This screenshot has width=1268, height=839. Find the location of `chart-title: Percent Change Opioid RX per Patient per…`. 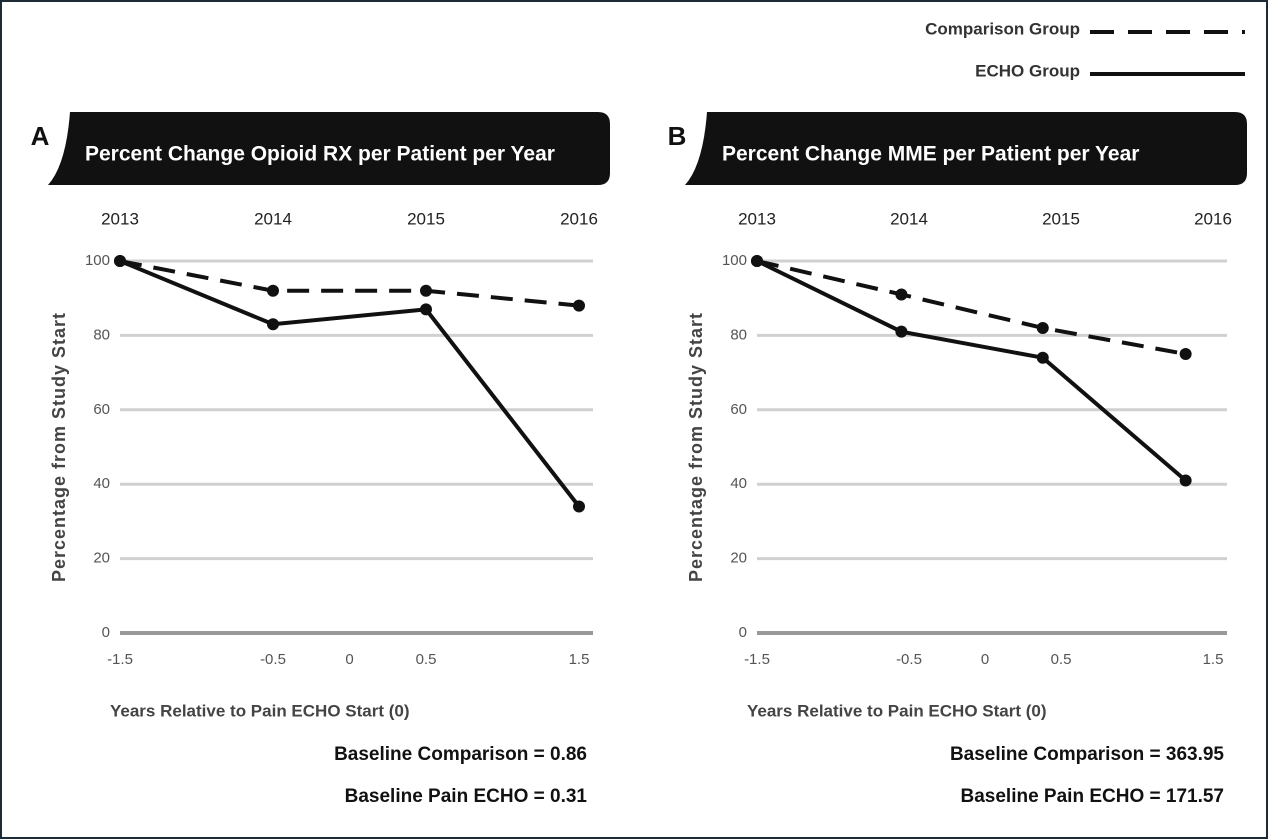

chart-title: Percent Change Opioid RX per Patient per… is located at coordinates (320, 154).